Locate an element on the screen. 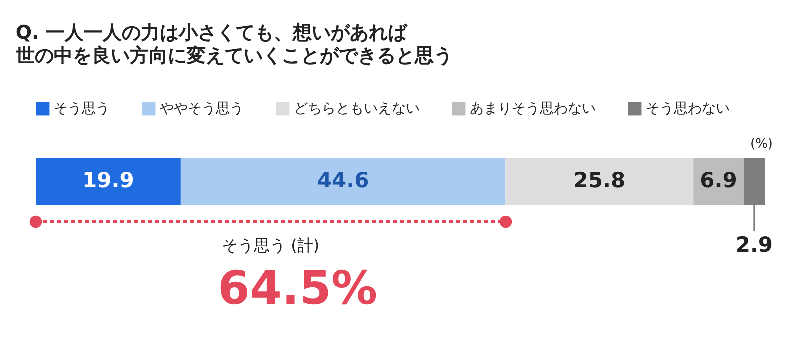 This screenshot has height=340, width=800. data-label: 25.8 is located at coordinates (600, 180).